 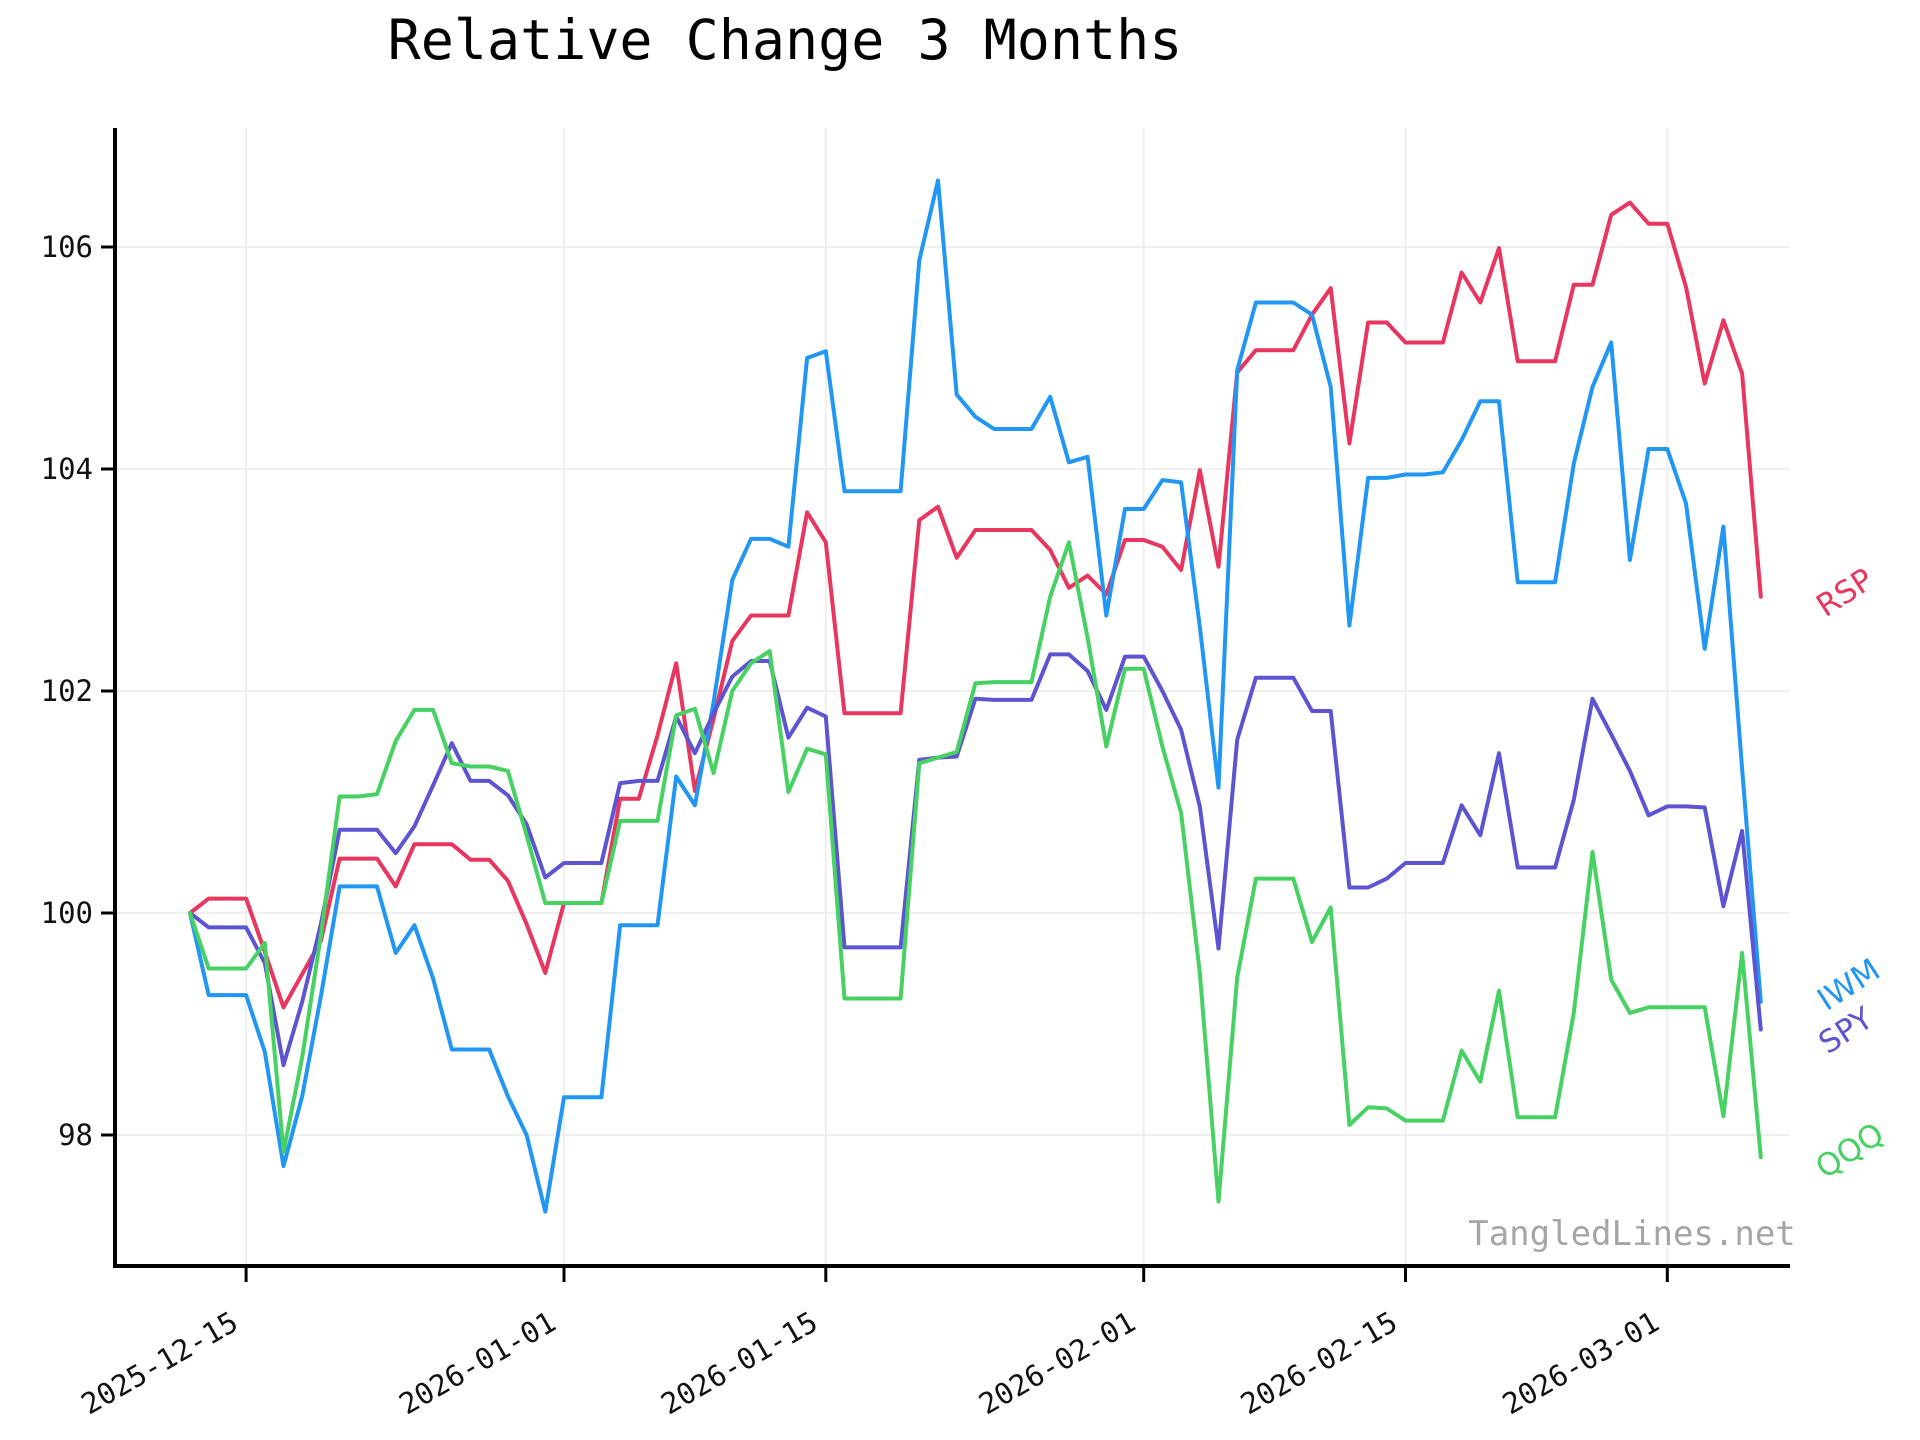 I want to click on x-axis-tick-label: 2026-03-01, so click(x=1581, y=1363).